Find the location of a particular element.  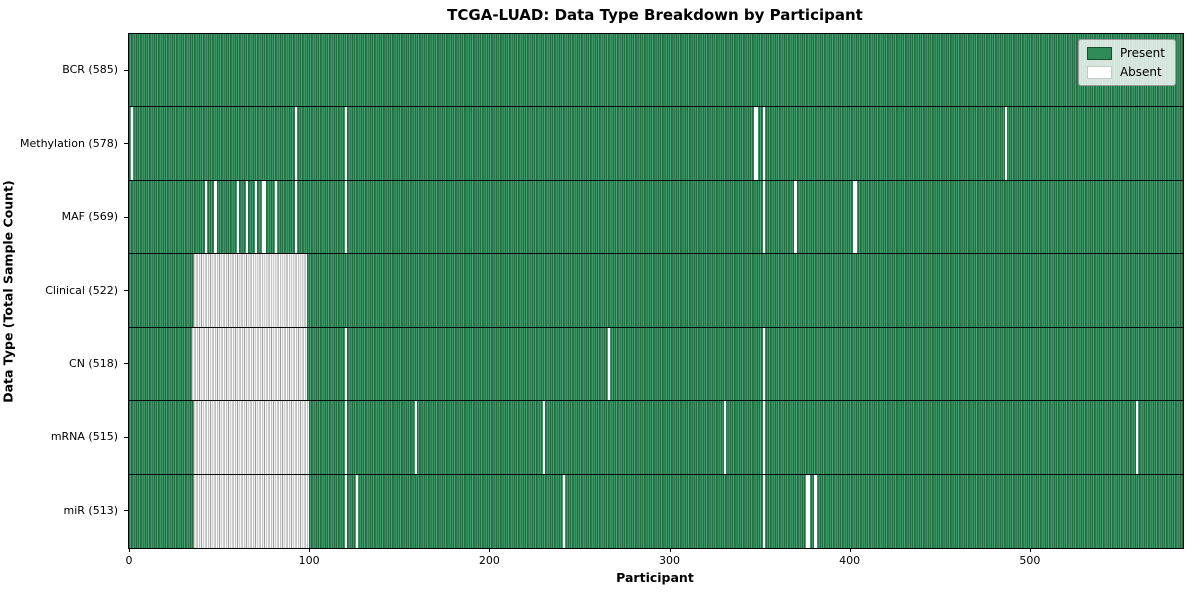

legend-entry-present: Present is located at coordinates (1125, 53).